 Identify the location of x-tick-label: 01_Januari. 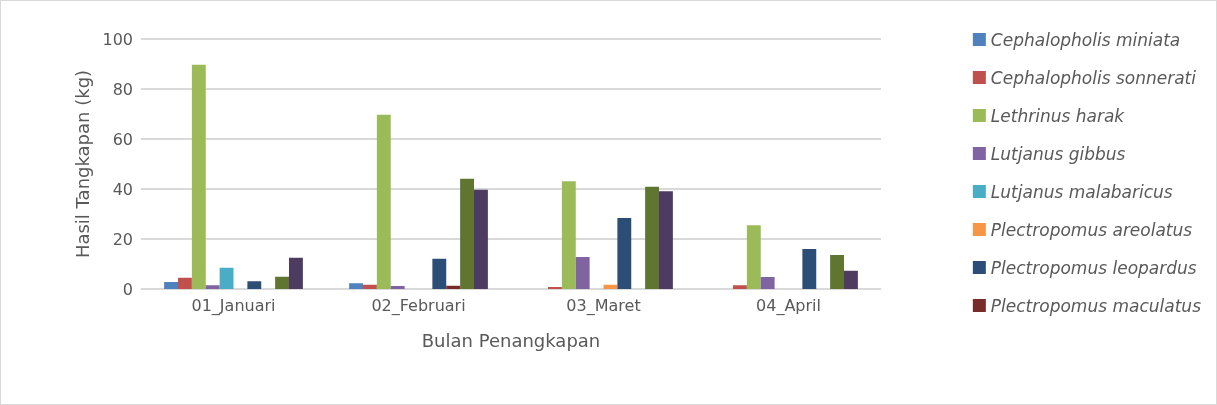
(233, 305).